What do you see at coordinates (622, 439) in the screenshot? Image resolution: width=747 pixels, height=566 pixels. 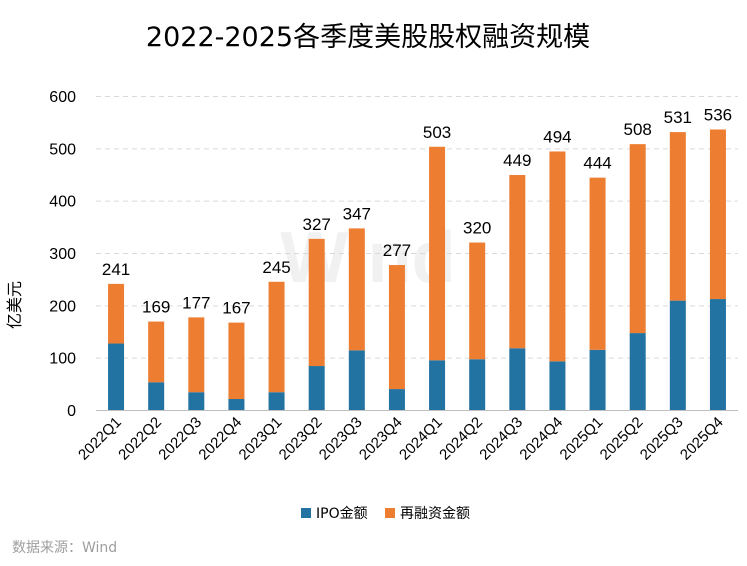 I see `x-tick-label: 2025Q2` at bounding box center [622, 439].